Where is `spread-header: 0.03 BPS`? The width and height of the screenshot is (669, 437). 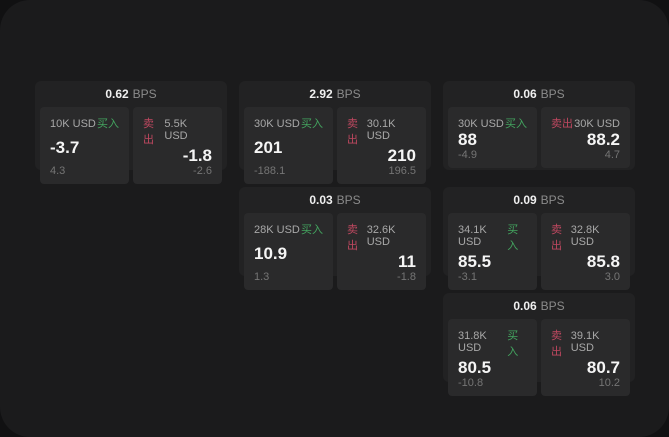 spread-header: 0.03 BPS is located at coordinates (335, 200).